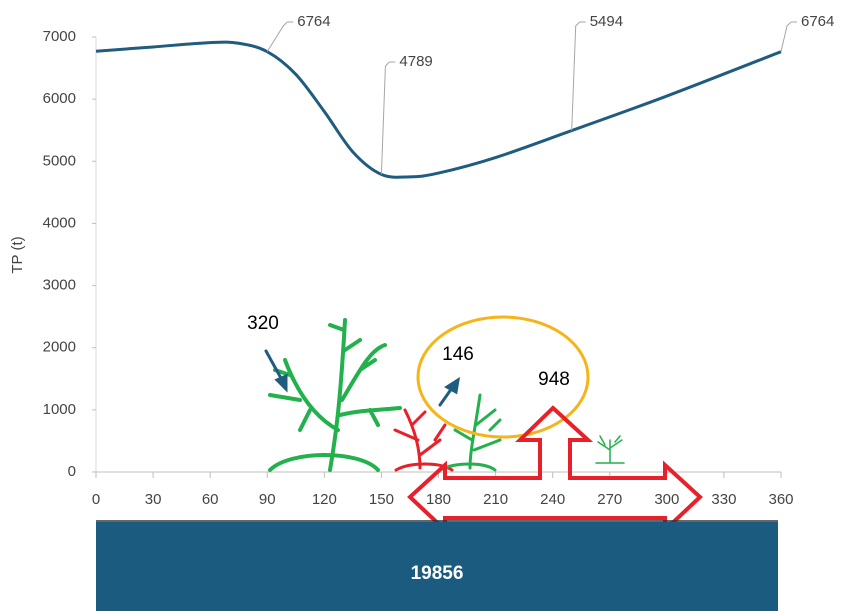 Image resolution: width=851 pixels, height=611 pixels. Describe the element at coordinates (415, 61) in the screenshot. I see `annotation-label: 4789` at that location.